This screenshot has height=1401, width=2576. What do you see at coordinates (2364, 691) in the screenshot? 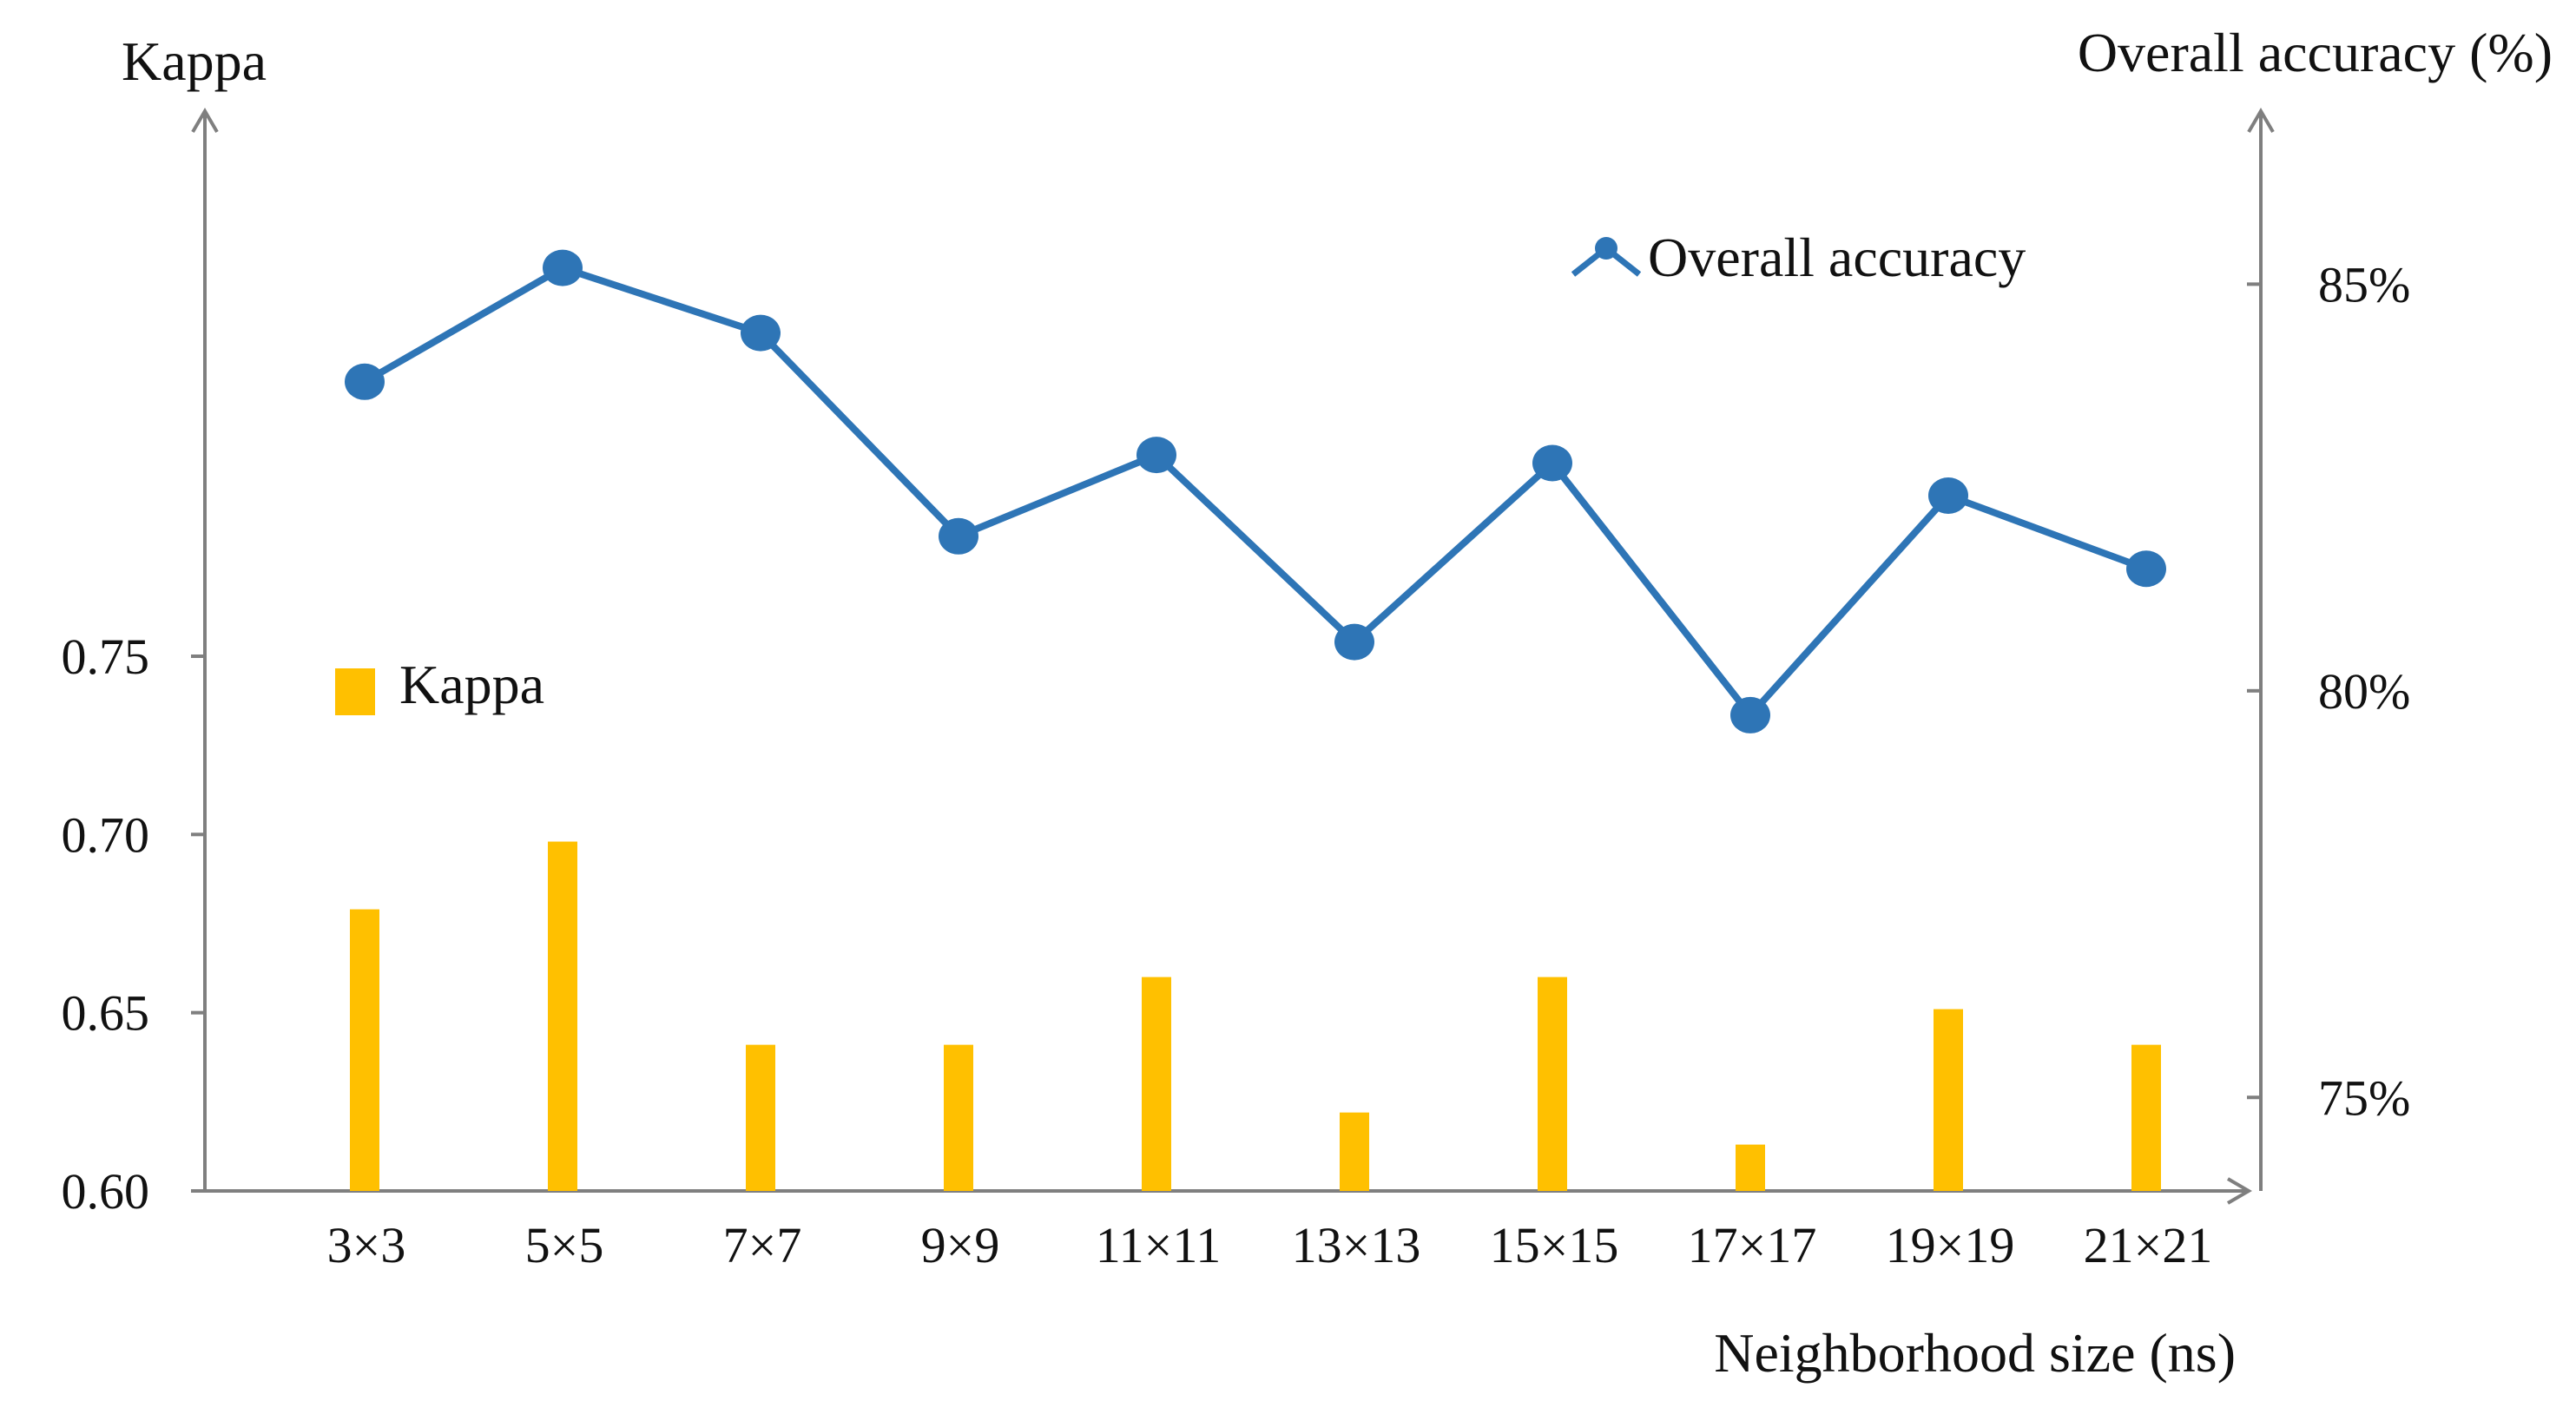
I see `right-tick-label: 80%` at bounding box center [2364, 691].